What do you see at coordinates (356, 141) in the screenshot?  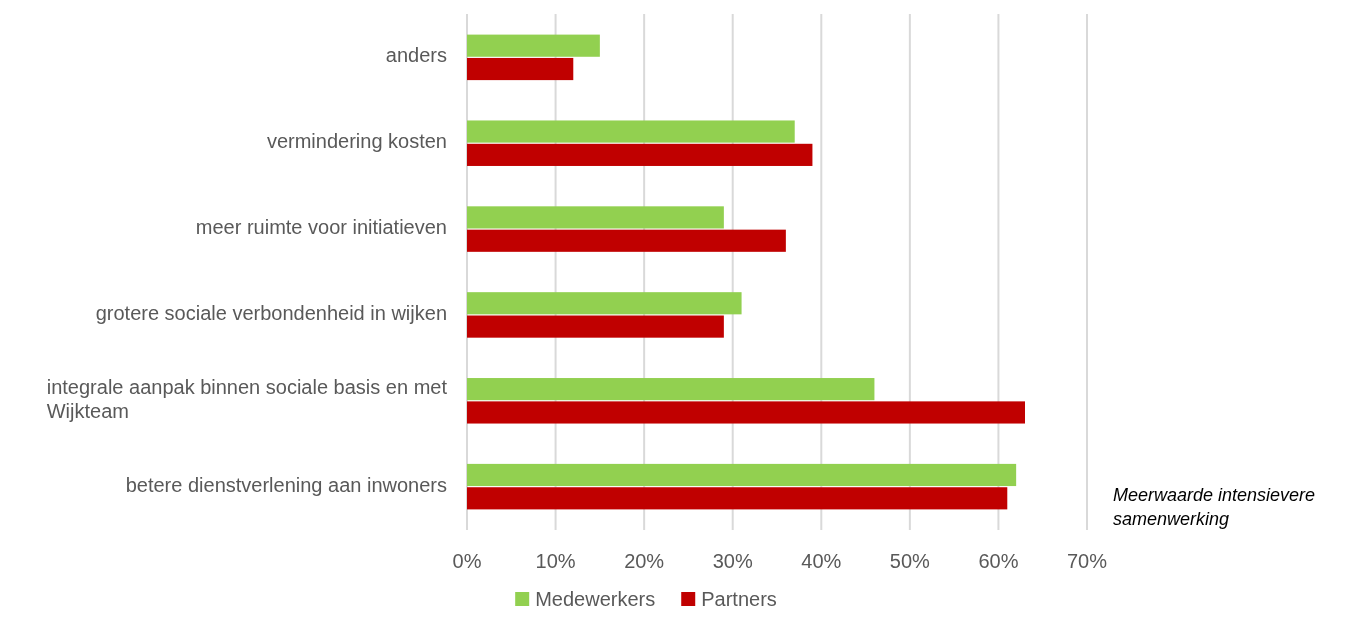 I see `y-tick-label: vermindering kosten` at bounding box center [356, 141].